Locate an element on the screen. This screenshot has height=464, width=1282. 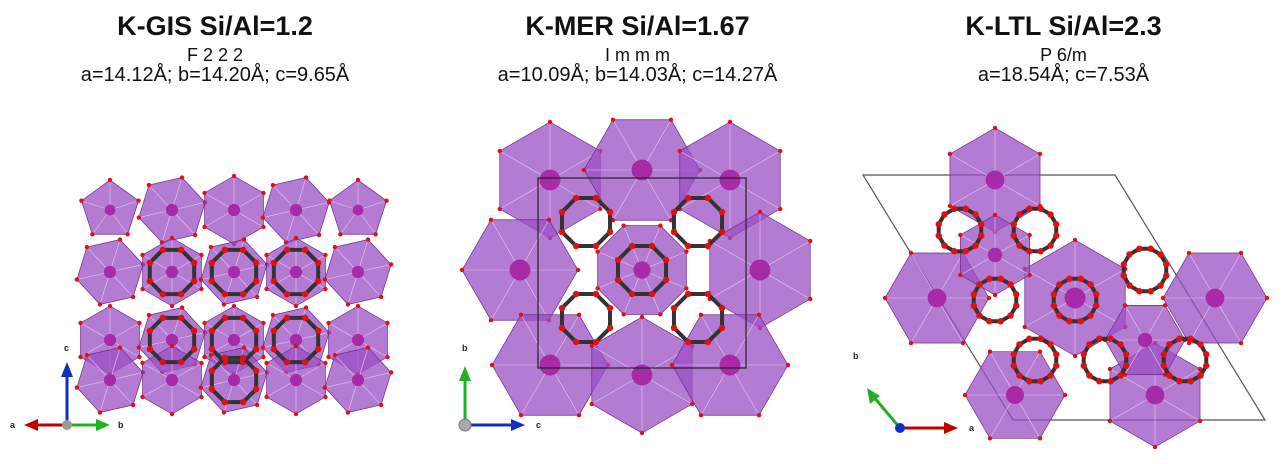
axis-diag-label: b is located at coordinates (856, 356).